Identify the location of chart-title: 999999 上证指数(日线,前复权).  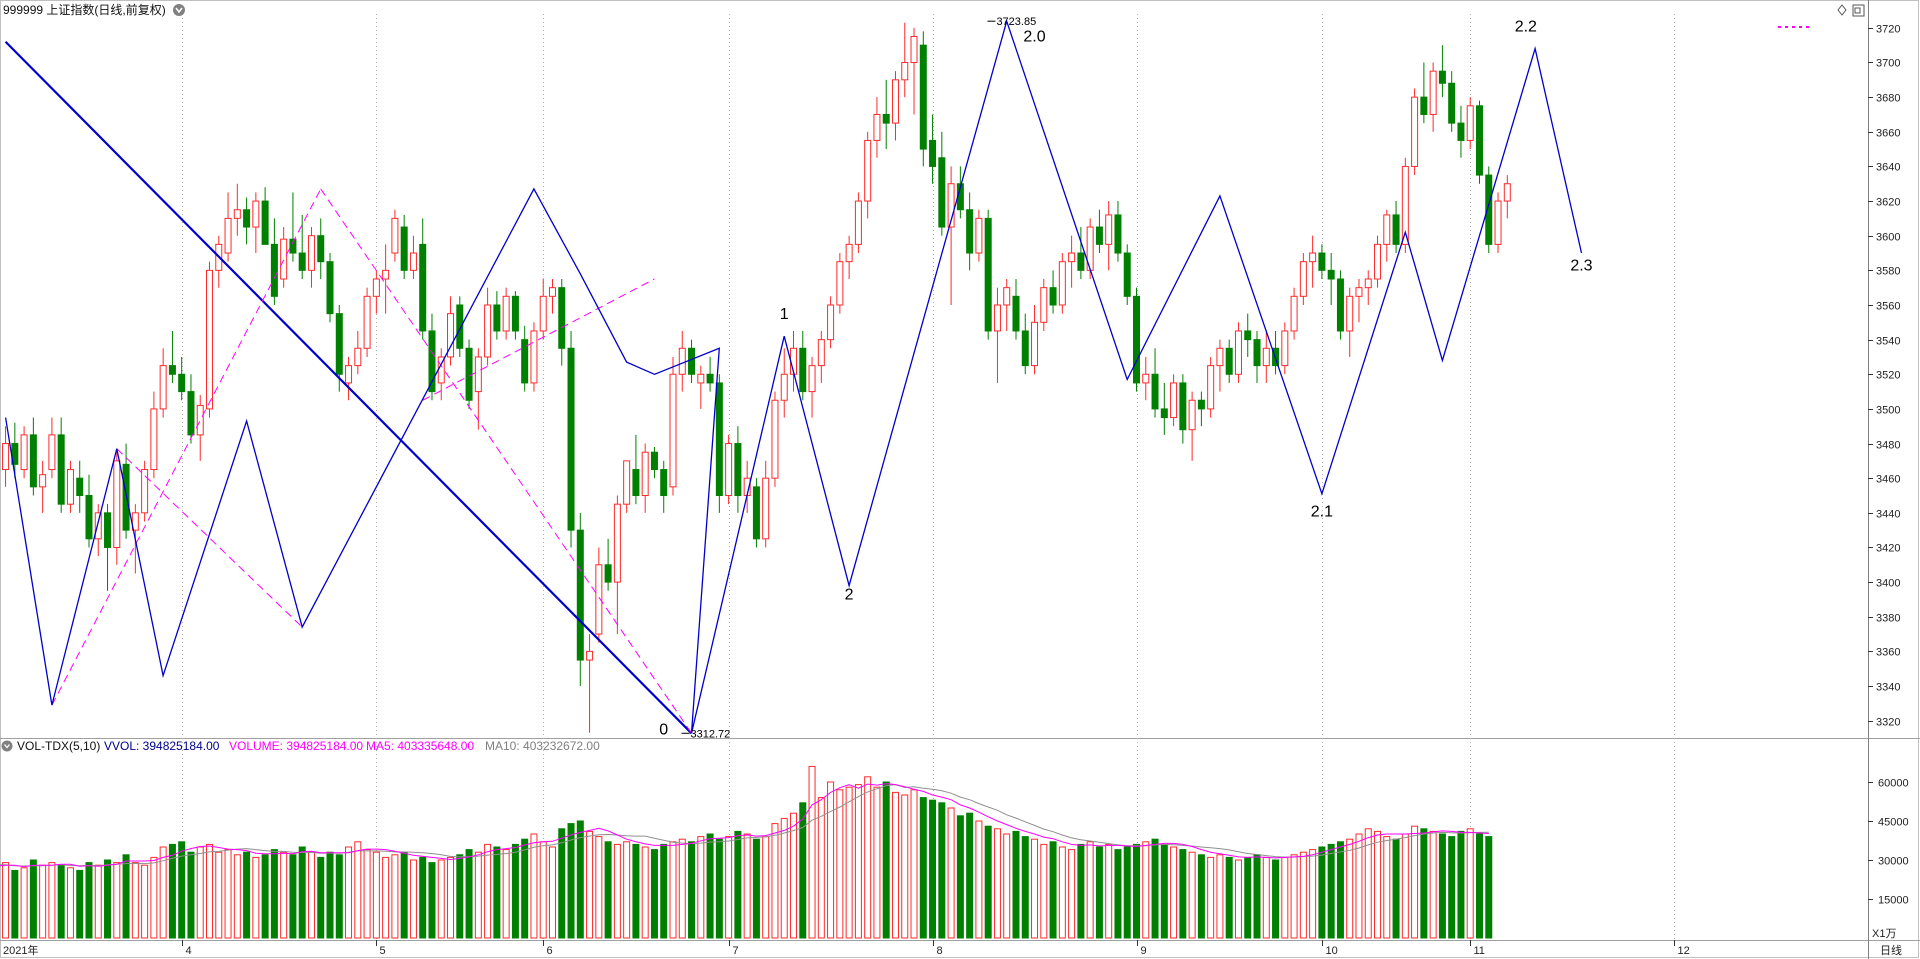
(84, 9).